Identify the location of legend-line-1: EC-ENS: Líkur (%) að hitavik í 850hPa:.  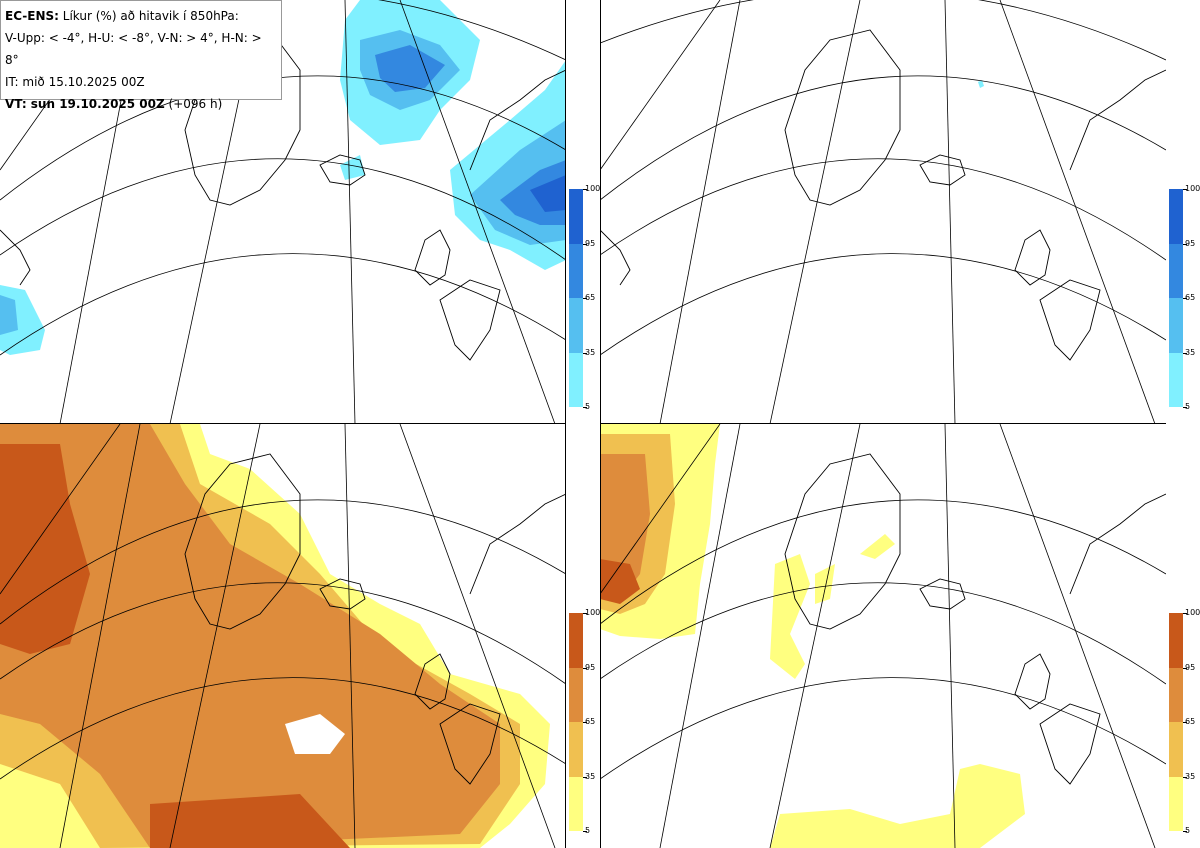
(122, 16).